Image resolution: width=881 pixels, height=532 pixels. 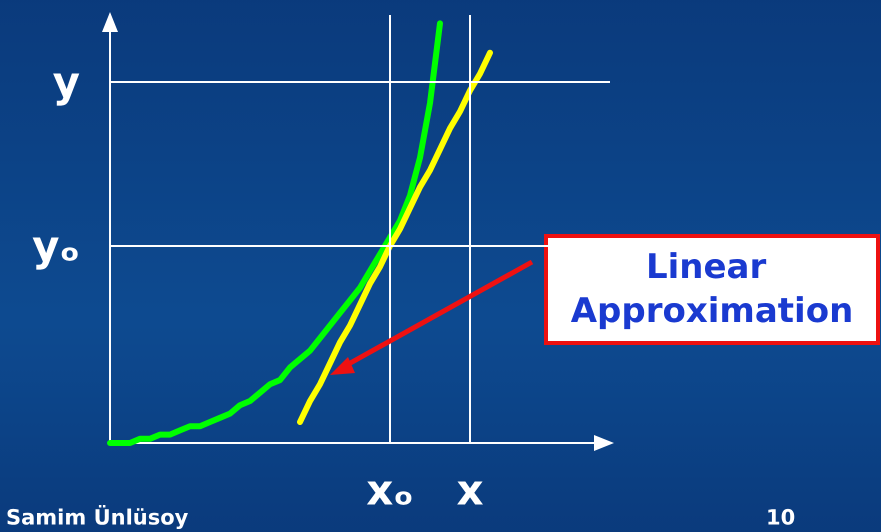 What do you see at coordinates (712, 289) in the screenshot?
I see `annotation: Linear Approximation` at bounding box center [712, 289].